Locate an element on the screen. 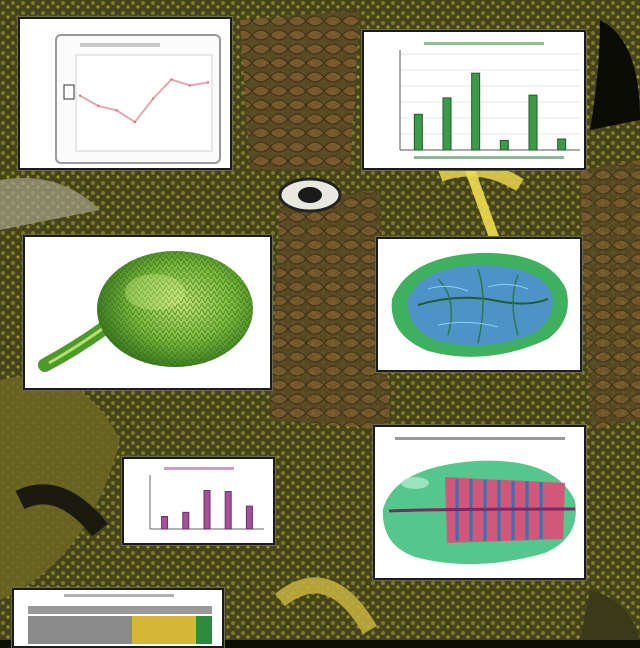 The image size is (640, 648). spiky-bud-icon is located at coordinates (145, 311).